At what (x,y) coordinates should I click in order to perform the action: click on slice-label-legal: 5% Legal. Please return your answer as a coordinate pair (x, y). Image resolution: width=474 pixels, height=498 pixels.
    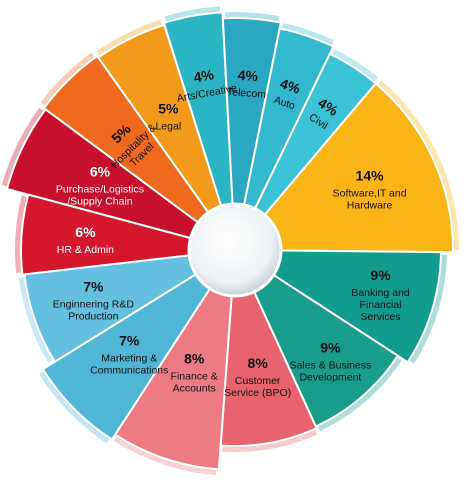
    Looking at the image, I should click on (168, 117).